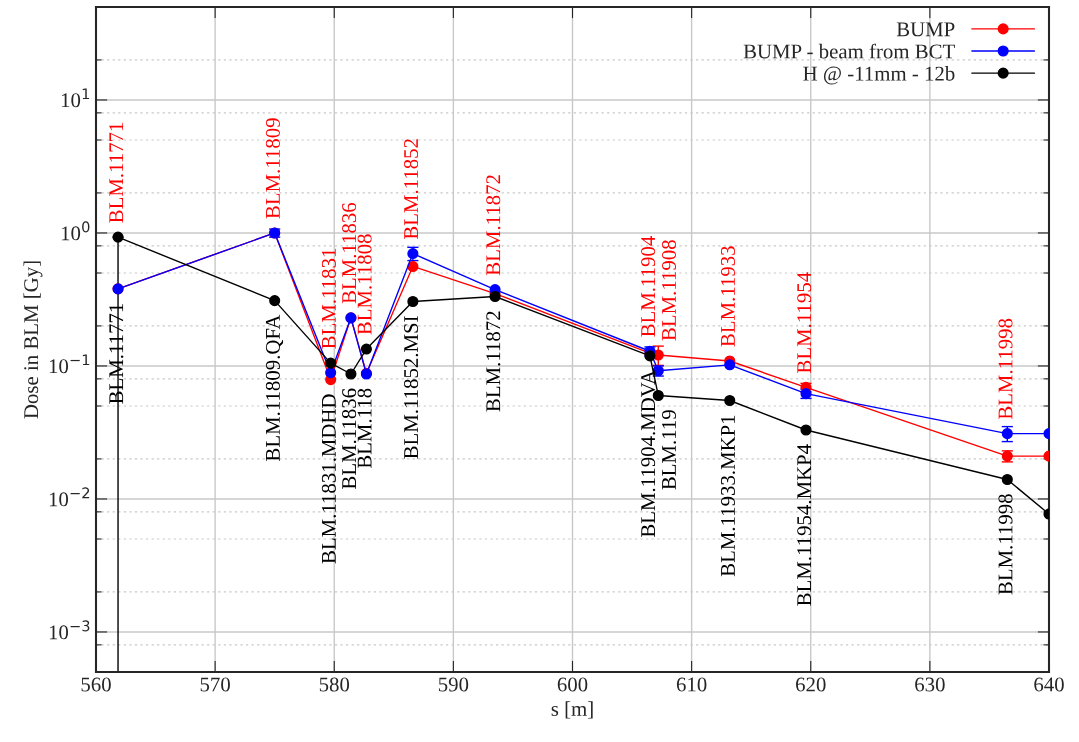 The image size is (1079, 742). What do you see at coordinates (879, 75) in the screenshot?
I see `legend-label: H @ -11mm - 12b` at bounding box center [879, 75].